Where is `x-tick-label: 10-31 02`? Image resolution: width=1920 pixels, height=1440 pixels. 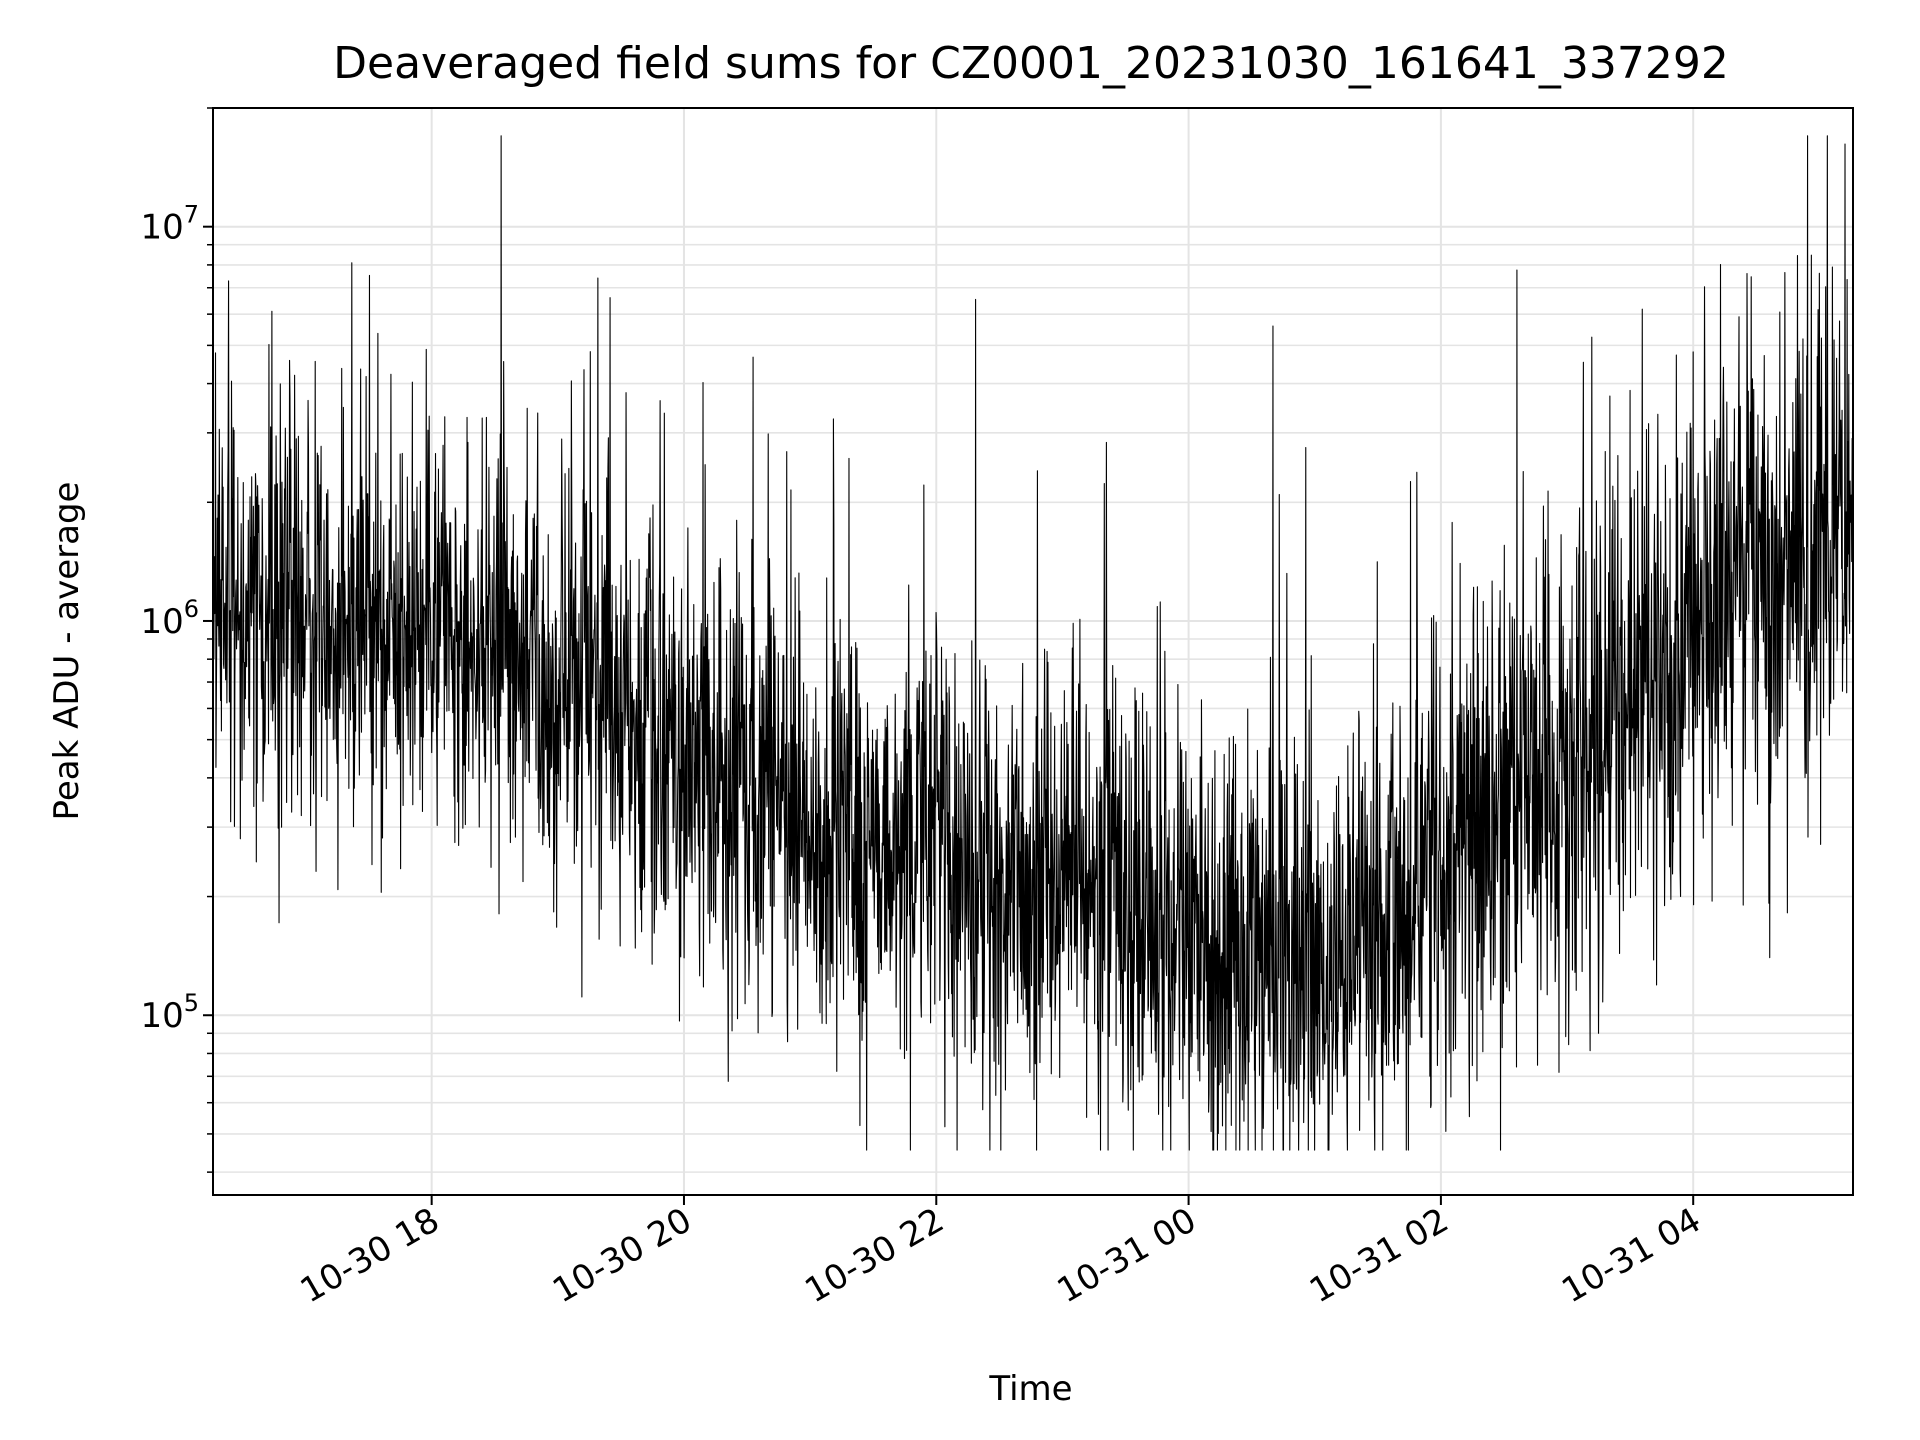 x-tick-label: 10-31 02 is located at coordinates (1379, 1255).